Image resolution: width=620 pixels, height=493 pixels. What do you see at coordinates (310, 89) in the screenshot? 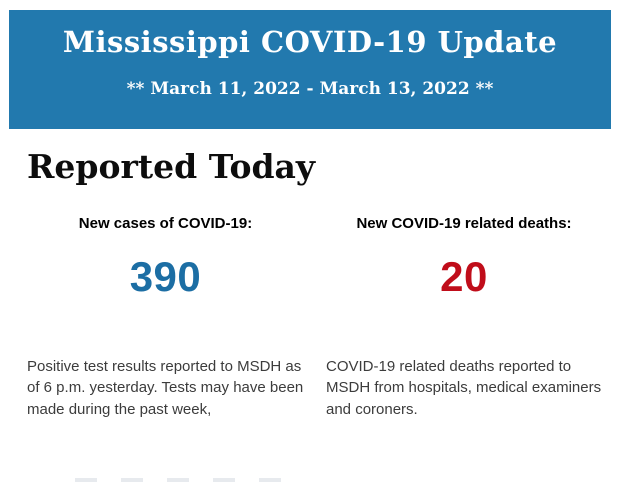
I see `date-range: ** March 11, 2022 - March 13, 2022 **` at bounding box center [310, 89].